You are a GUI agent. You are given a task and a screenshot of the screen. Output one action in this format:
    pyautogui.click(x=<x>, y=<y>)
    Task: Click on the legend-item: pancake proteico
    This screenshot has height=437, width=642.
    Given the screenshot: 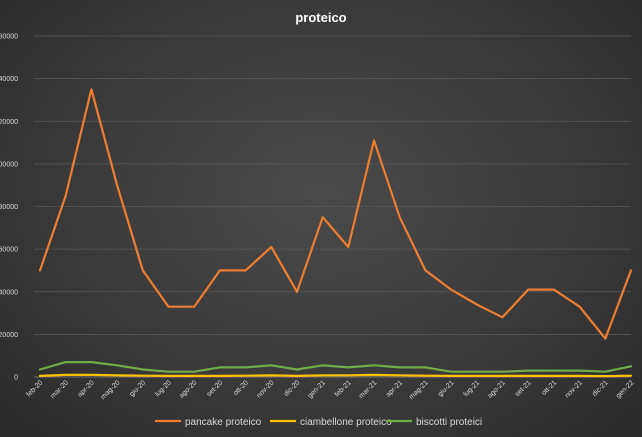 What is the action you would take?
    pyautogui.click(x=208, y=422)
    